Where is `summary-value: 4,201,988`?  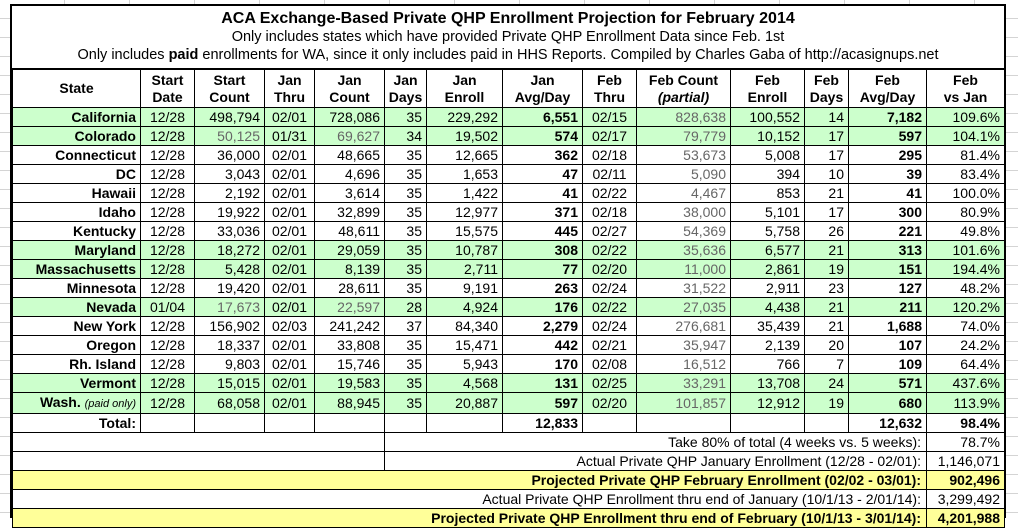
summary-value: 4,201,988 is located at coordinates (965, 518).